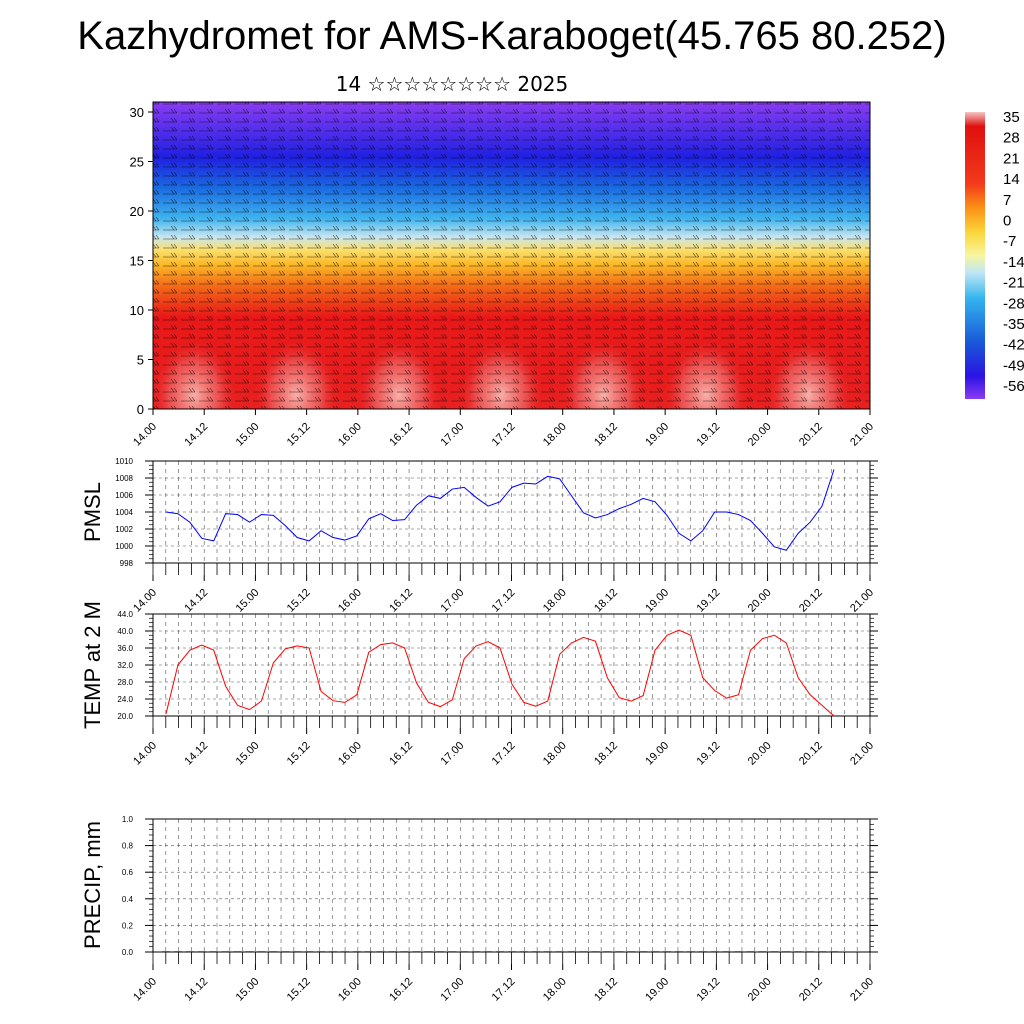 This screenshot has width=1024, height=1024. Describe the element at coordinates (350, 754) in the screenshot. I see `temp-xtick-label: 16.00` at that location.